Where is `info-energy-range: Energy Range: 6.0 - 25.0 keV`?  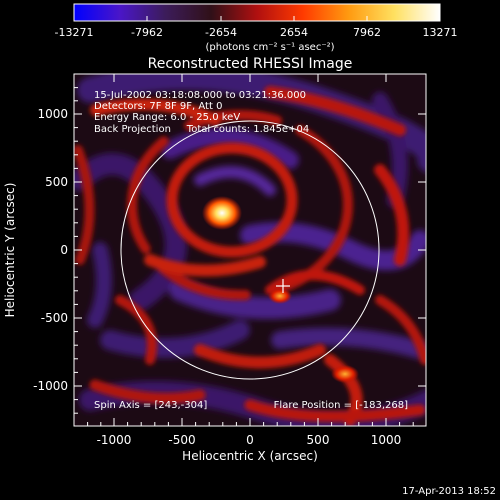 info-energy-range: Energy Range: 6.0 - 25.0 keV is located at coordinates (167, 117).